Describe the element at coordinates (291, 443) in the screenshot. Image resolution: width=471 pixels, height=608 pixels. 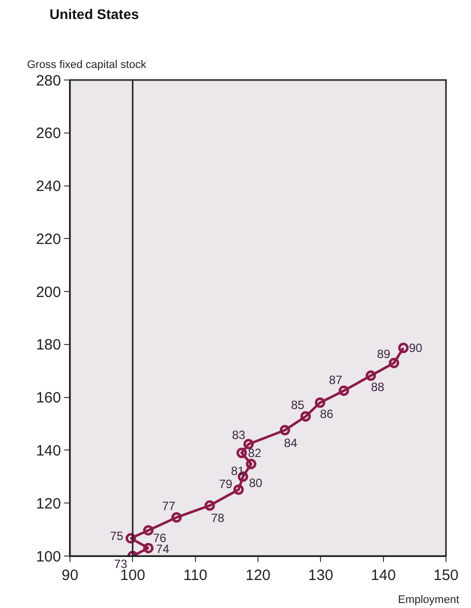
I see `annotation: 84` at that location.